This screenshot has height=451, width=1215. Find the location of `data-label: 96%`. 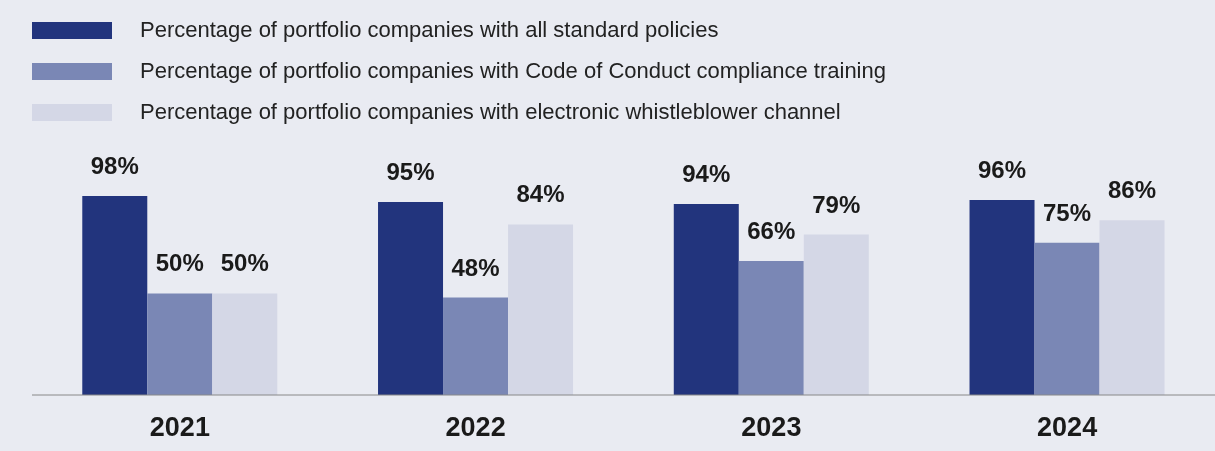

data-label: 96% is located at coordinates (1002, 170).